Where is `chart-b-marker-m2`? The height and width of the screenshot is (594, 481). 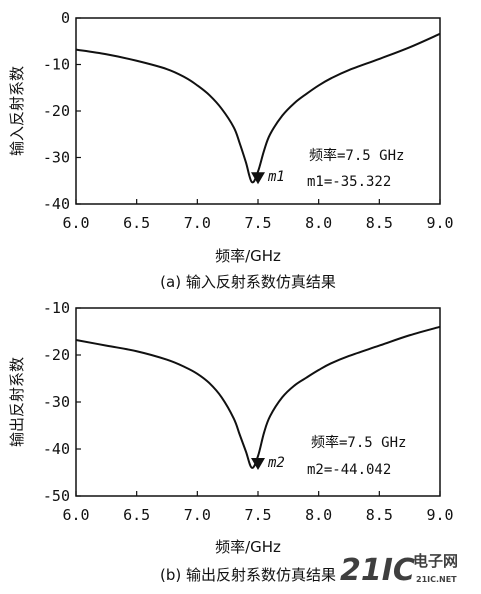 chart-b-marker-m2 is located at coordinates (258, 463).